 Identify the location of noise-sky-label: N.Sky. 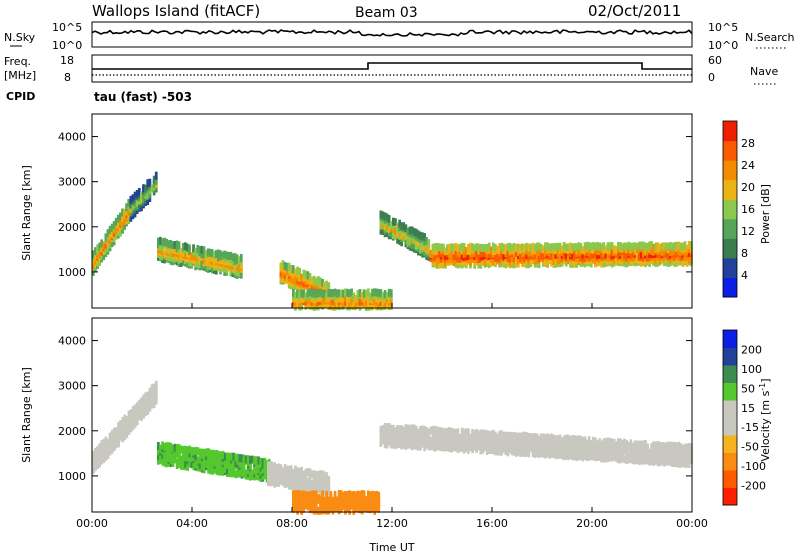
(20, 37).